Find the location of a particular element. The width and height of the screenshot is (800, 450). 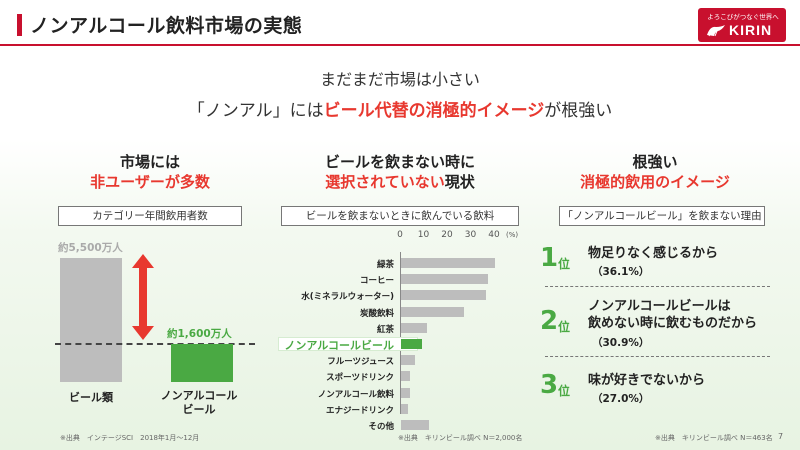

user-count-chart: 約5,500万人 約1,600万人 is located at coordinates (155, 320).